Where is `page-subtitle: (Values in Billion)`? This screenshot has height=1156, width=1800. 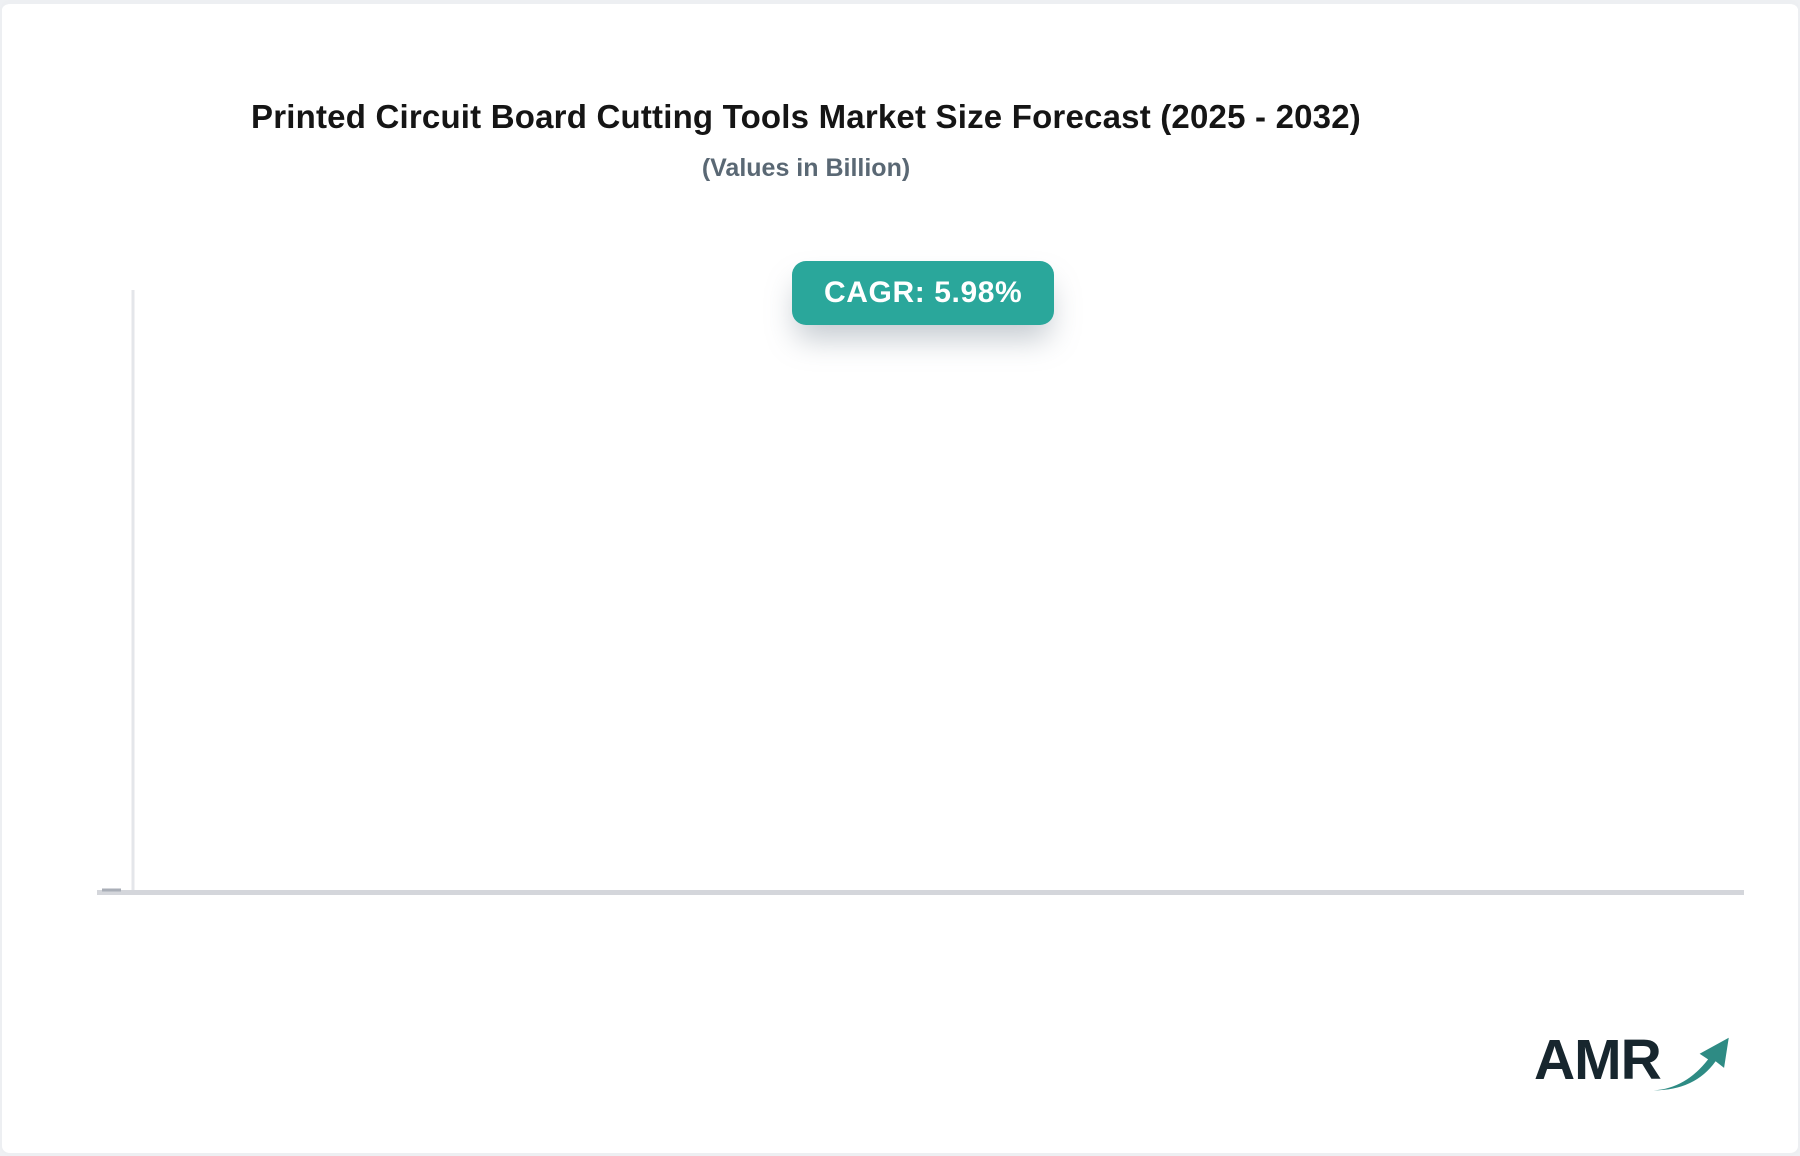
page-subtitle: (Values in Billion) is located at coordinates (806, 168).